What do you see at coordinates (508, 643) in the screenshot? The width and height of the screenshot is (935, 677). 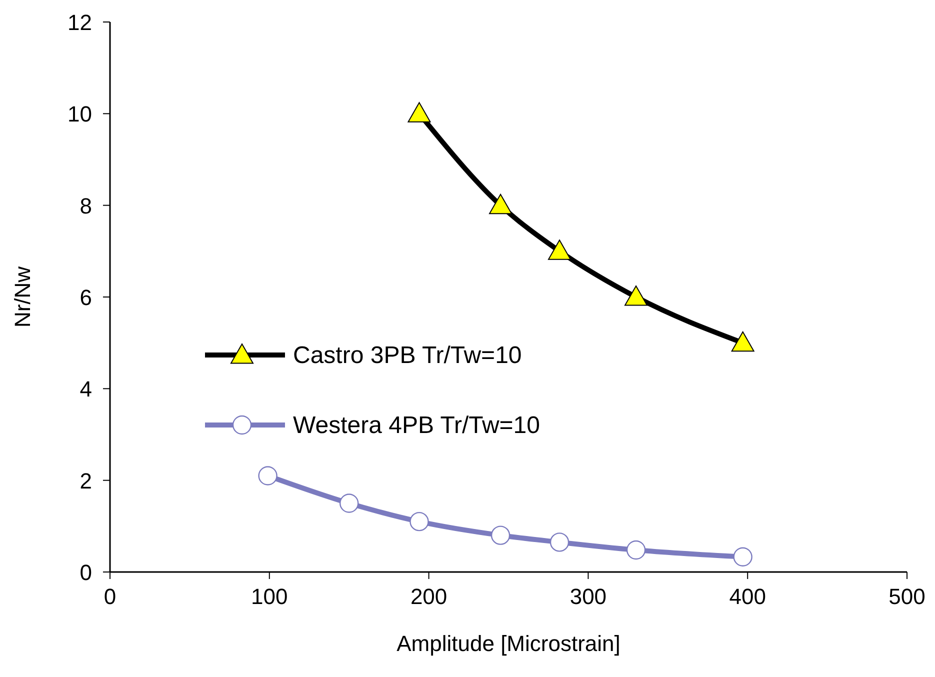 I see `x-axis-title: Amplitude [Microstrain]` at bounding box center [508, 643].